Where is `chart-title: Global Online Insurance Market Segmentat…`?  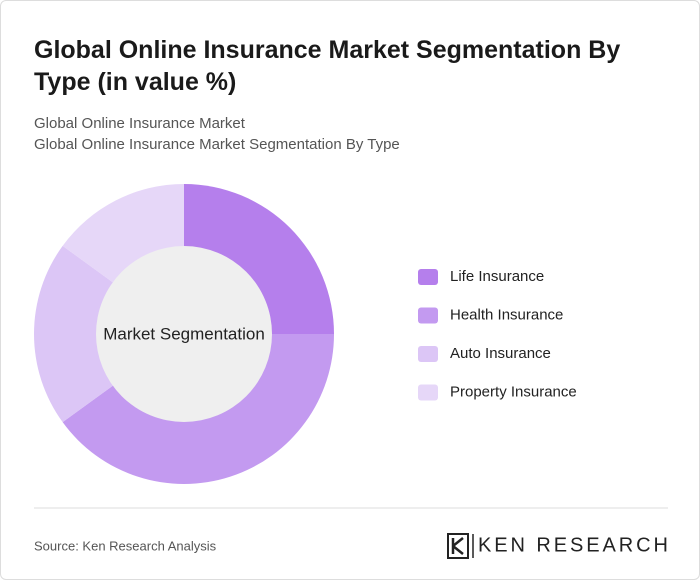
chart-title: Global Online Insurance Market Segmentat… is located at coordinates (327, 66).